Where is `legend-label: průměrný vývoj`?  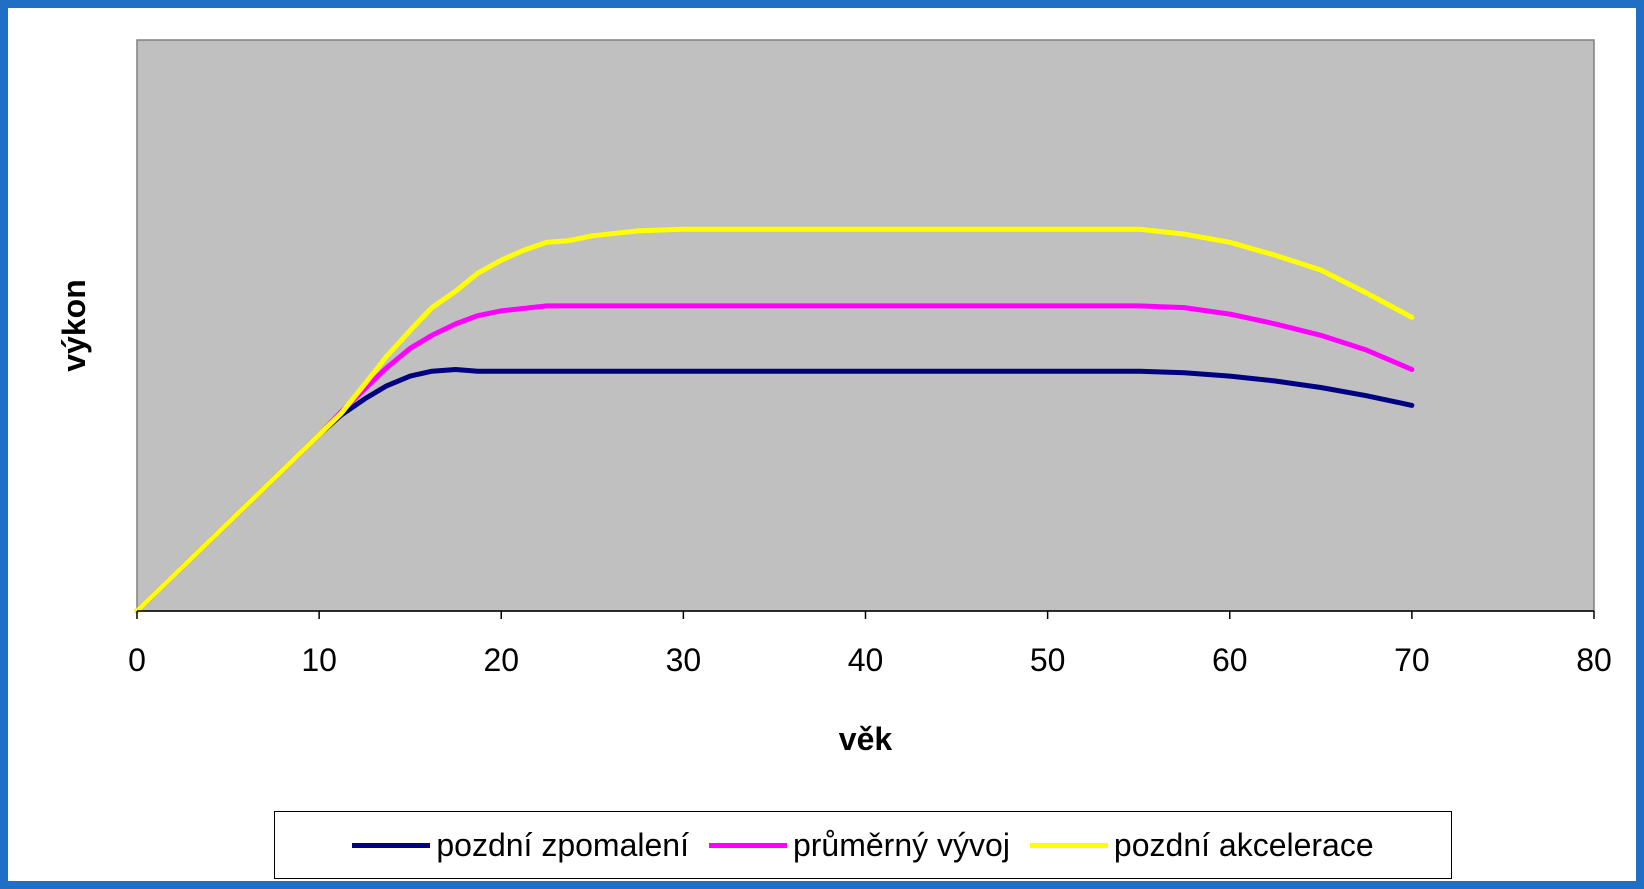
legend-label: průměrný vývoj is located at coordinates (901, 844).